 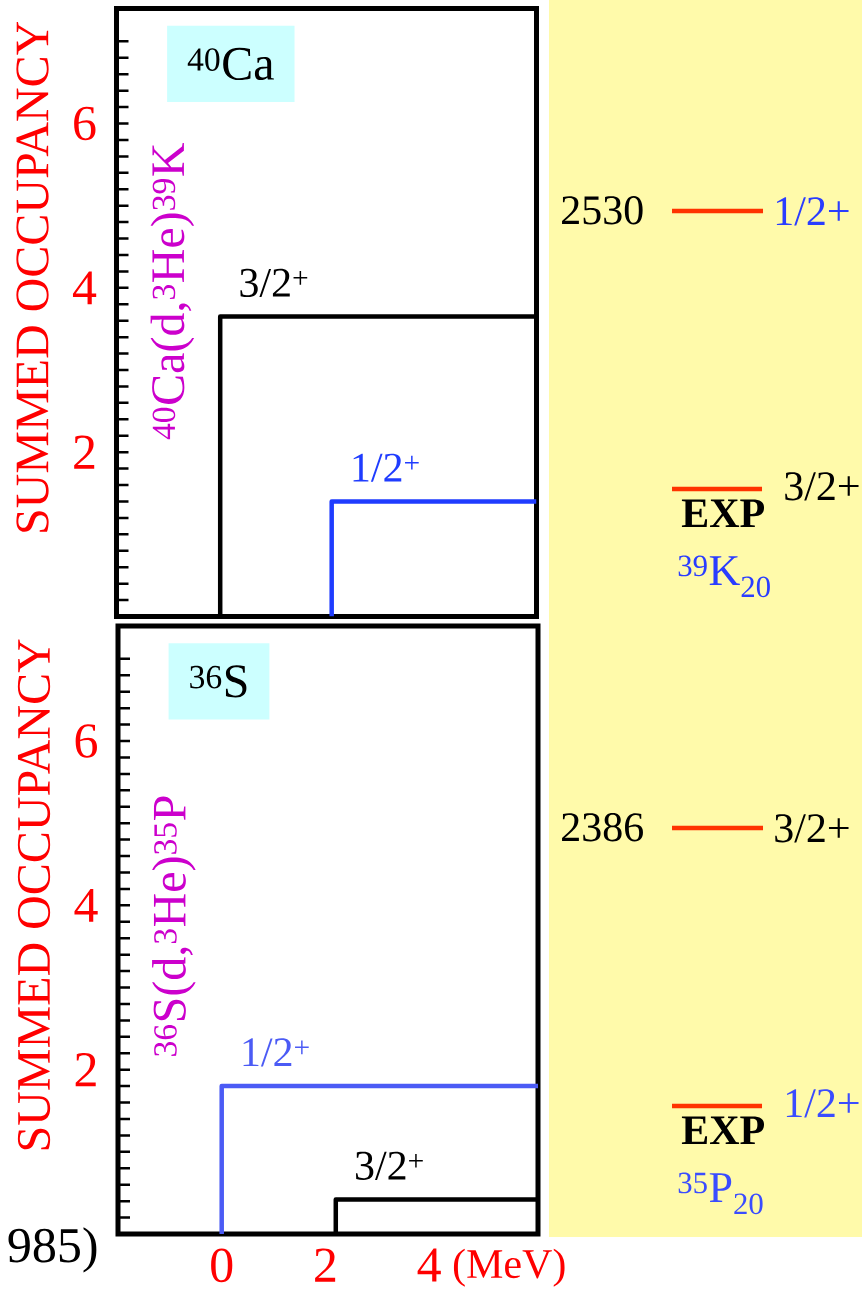 I want to click on x-tick-label: 2, so click(x=325, y=1265).